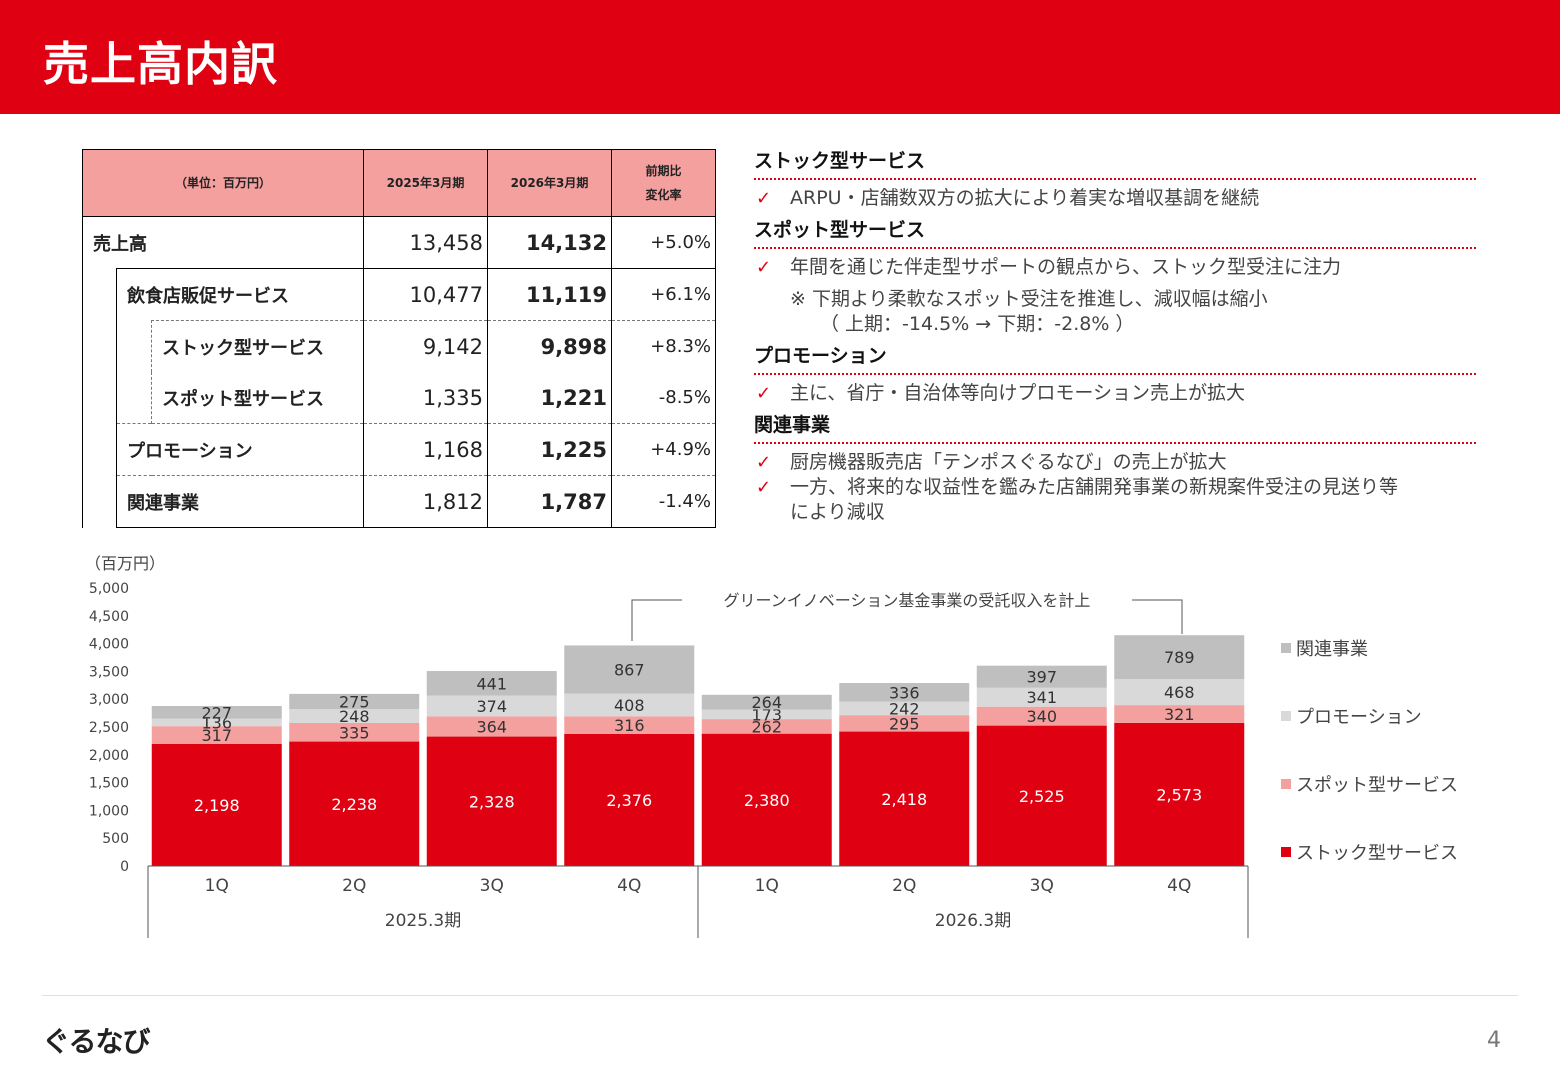 Image resolution: width=1560 pixels, height=1080 pixels. What do you see at coordinates (109, 784) in the screenshot?
I see `y-tick-label: 1,500` at bounding box center [109, 784].